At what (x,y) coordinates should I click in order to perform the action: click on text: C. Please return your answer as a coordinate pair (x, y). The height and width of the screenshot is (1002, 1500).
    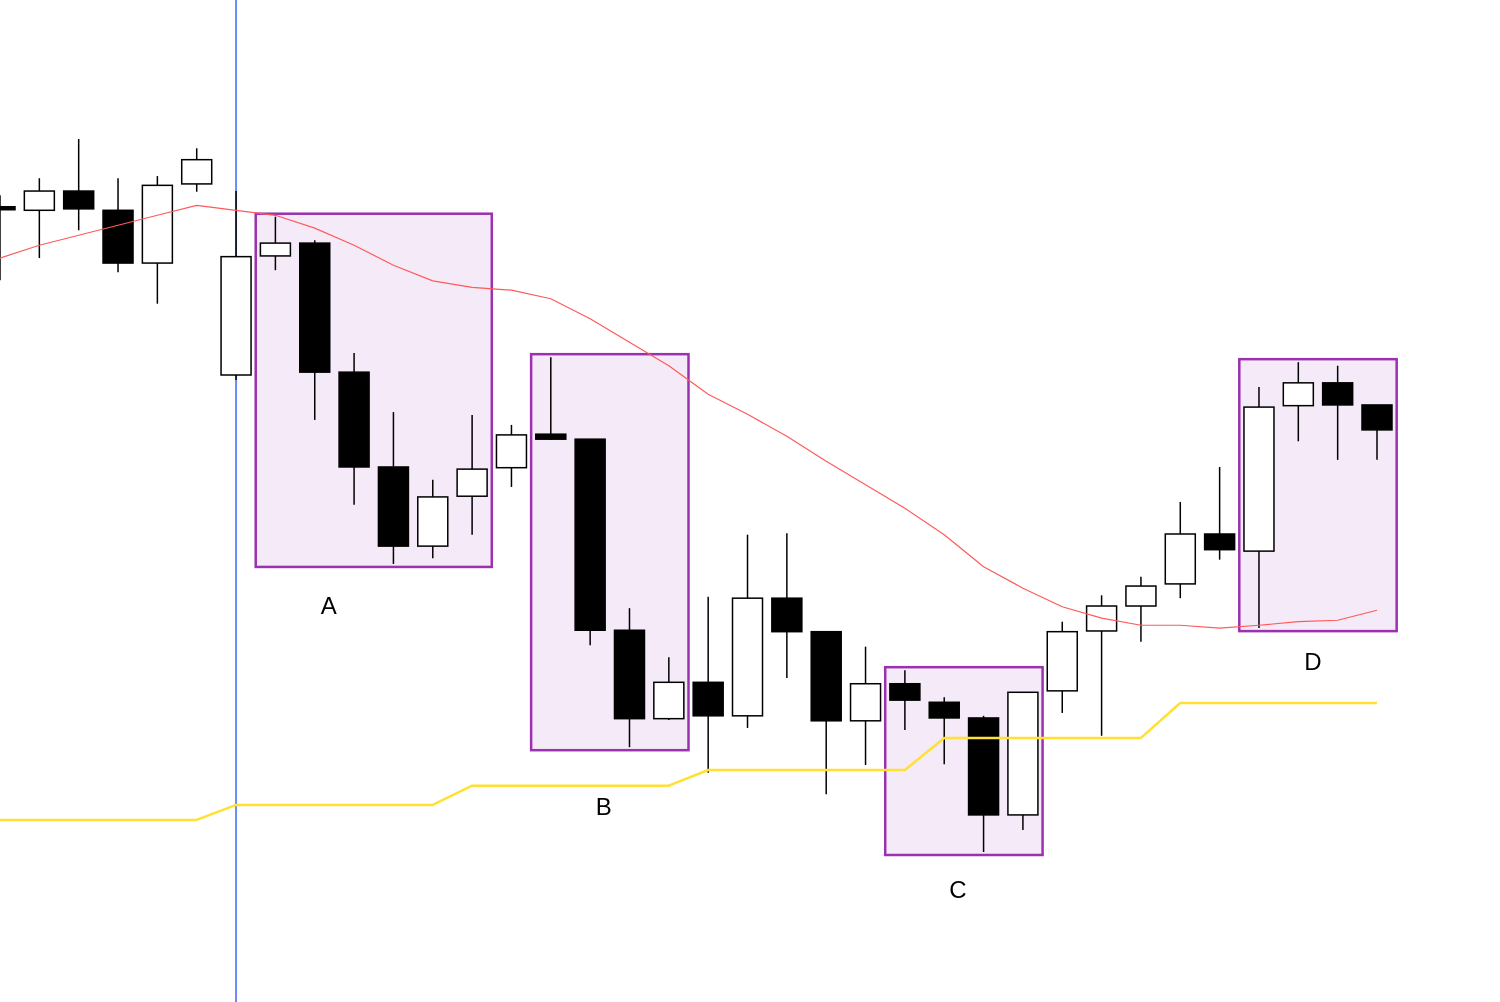
    Looking at the image, I should click on (958, 889).